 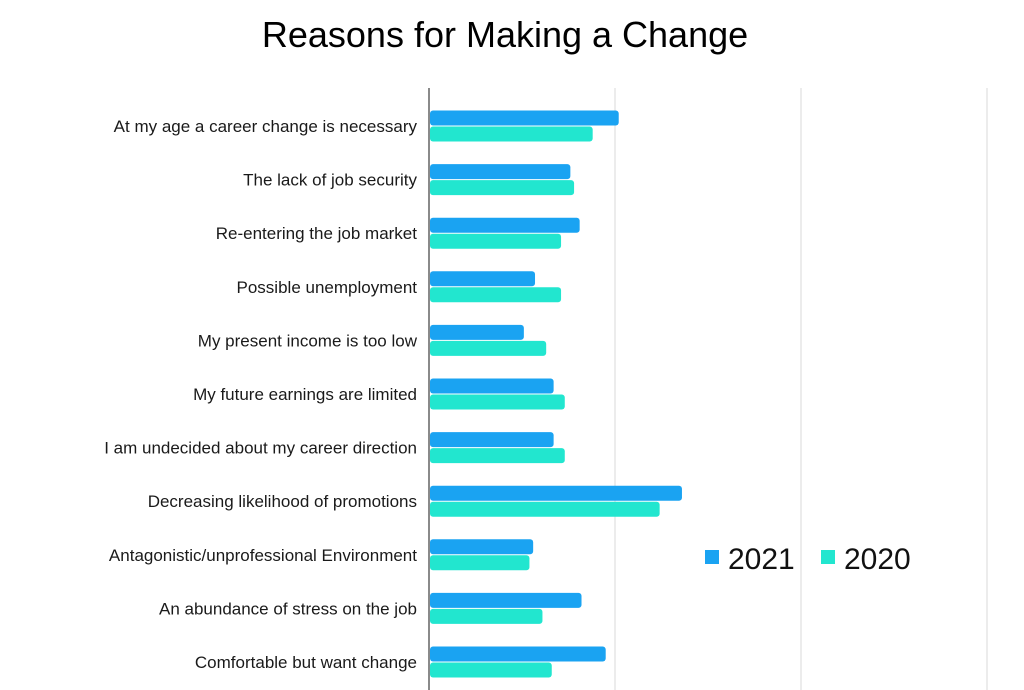 I want to click on category-label: My present income is too low, so click(x=308, y=340).